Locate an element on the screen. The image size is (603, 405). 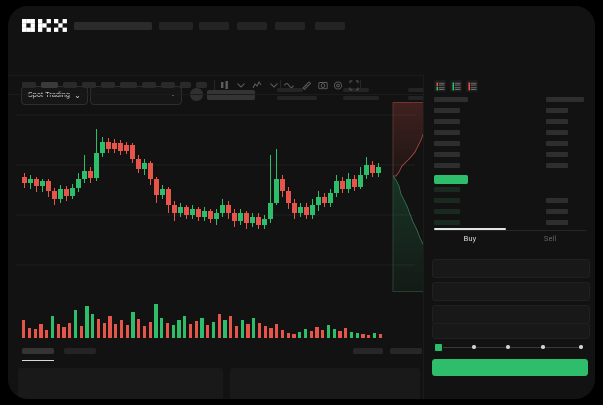
amount-field is located at coordinates (511, 314).